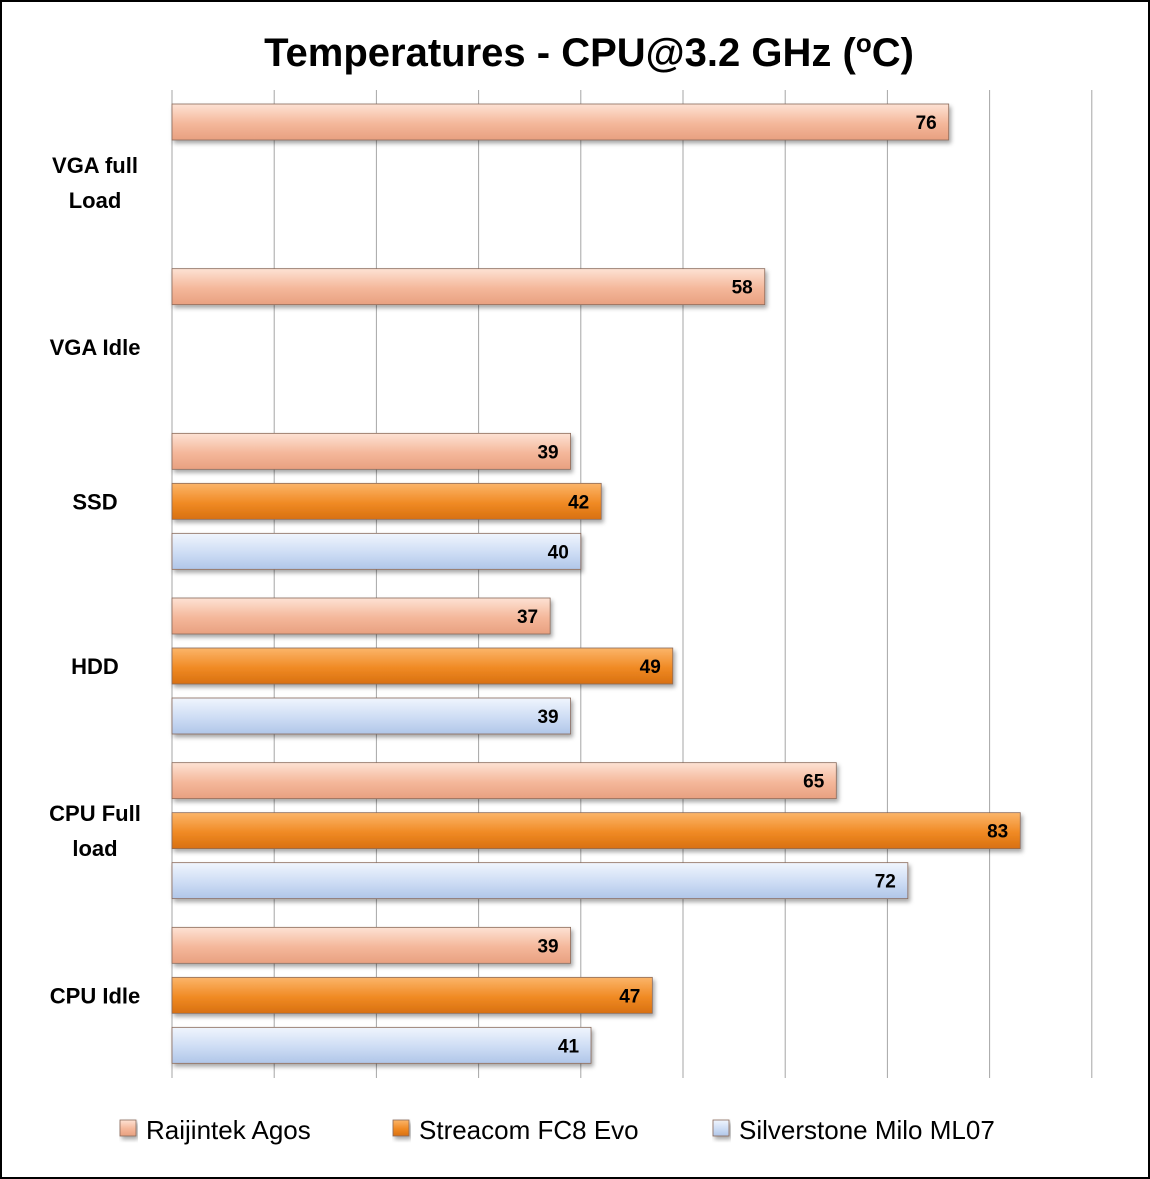 Image resolution: width=1150 pixels, height=1179 pixels. What do you see at coordinates (529, 1130) in the screenshot?
I see `legend-label: Streacom FC8 Evo` at bounding box center [529, 1130].